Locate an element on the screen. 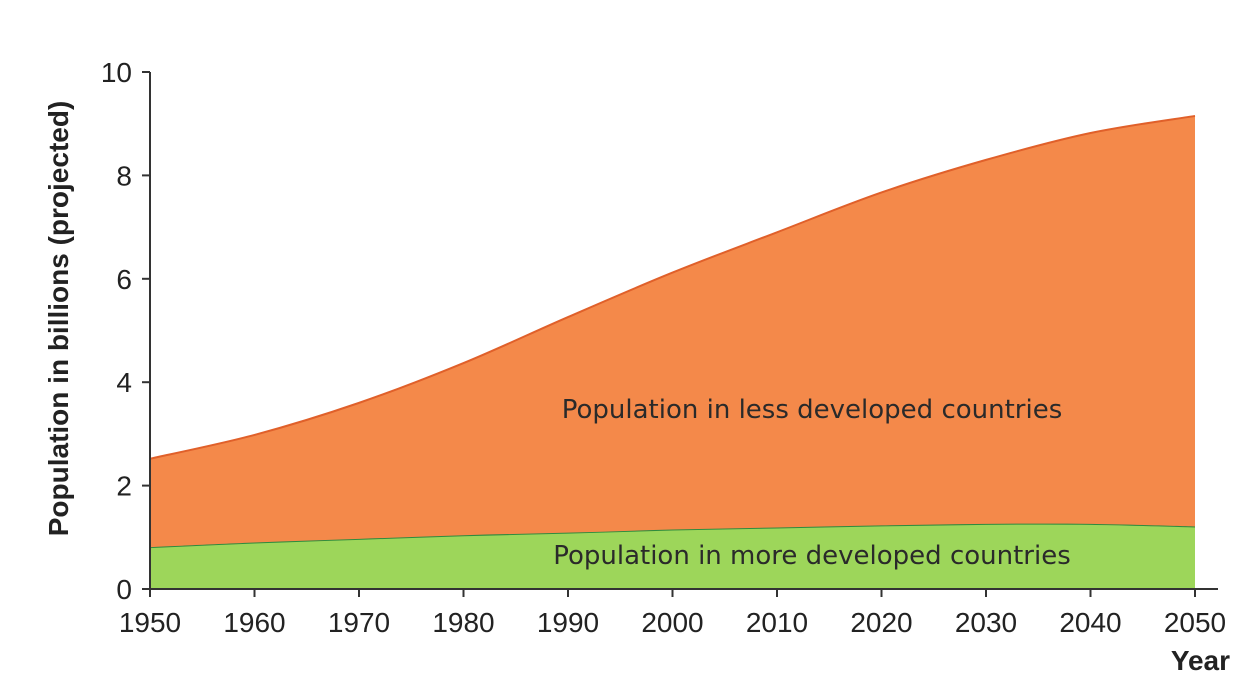 This screenshot has height=695, width=1253. y-tick-label: 0 is located at coordinates (124, 589).